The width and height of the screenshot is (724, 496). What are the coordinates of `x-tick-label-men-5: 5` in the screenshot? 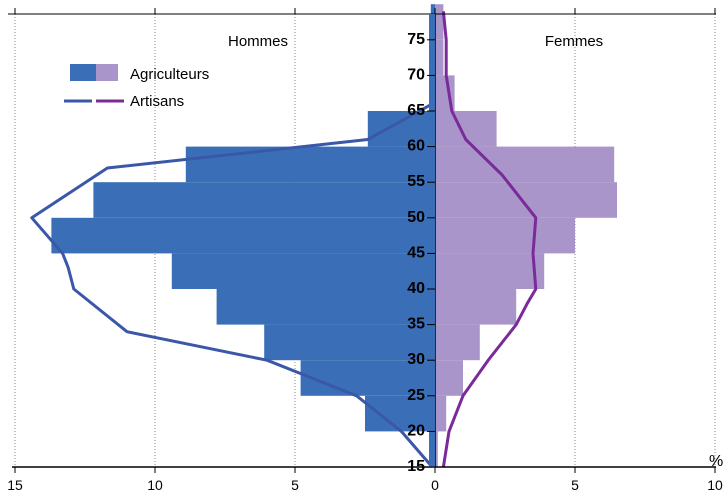 It's located at (295, 485).